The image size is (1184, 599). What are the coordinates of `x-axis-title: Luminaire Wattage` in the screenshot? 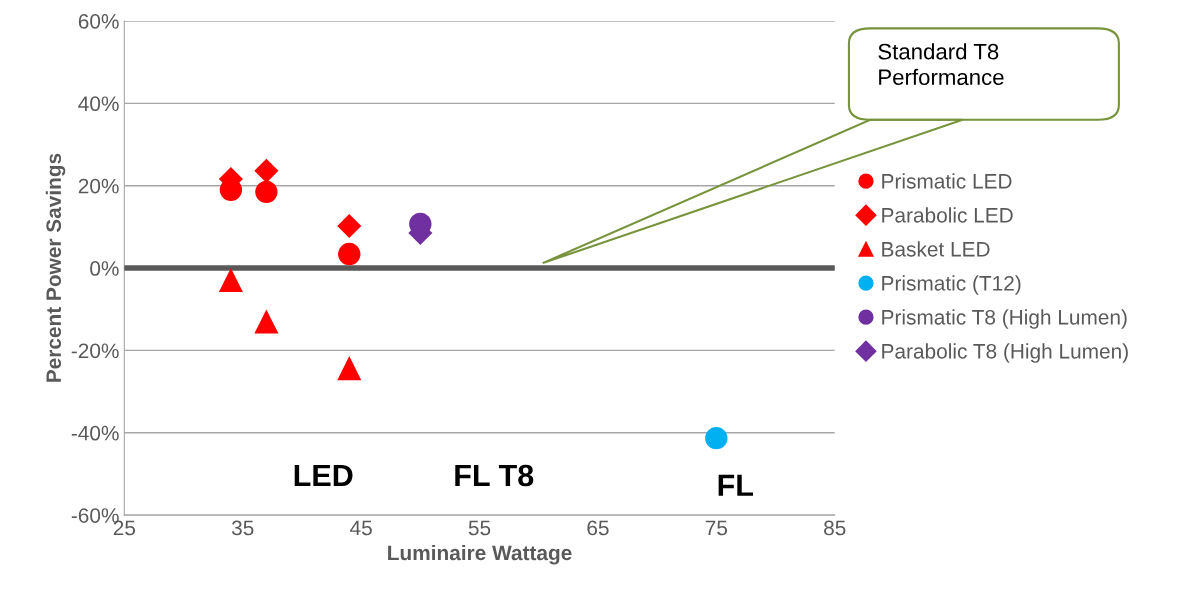 It's located at (480, 554).